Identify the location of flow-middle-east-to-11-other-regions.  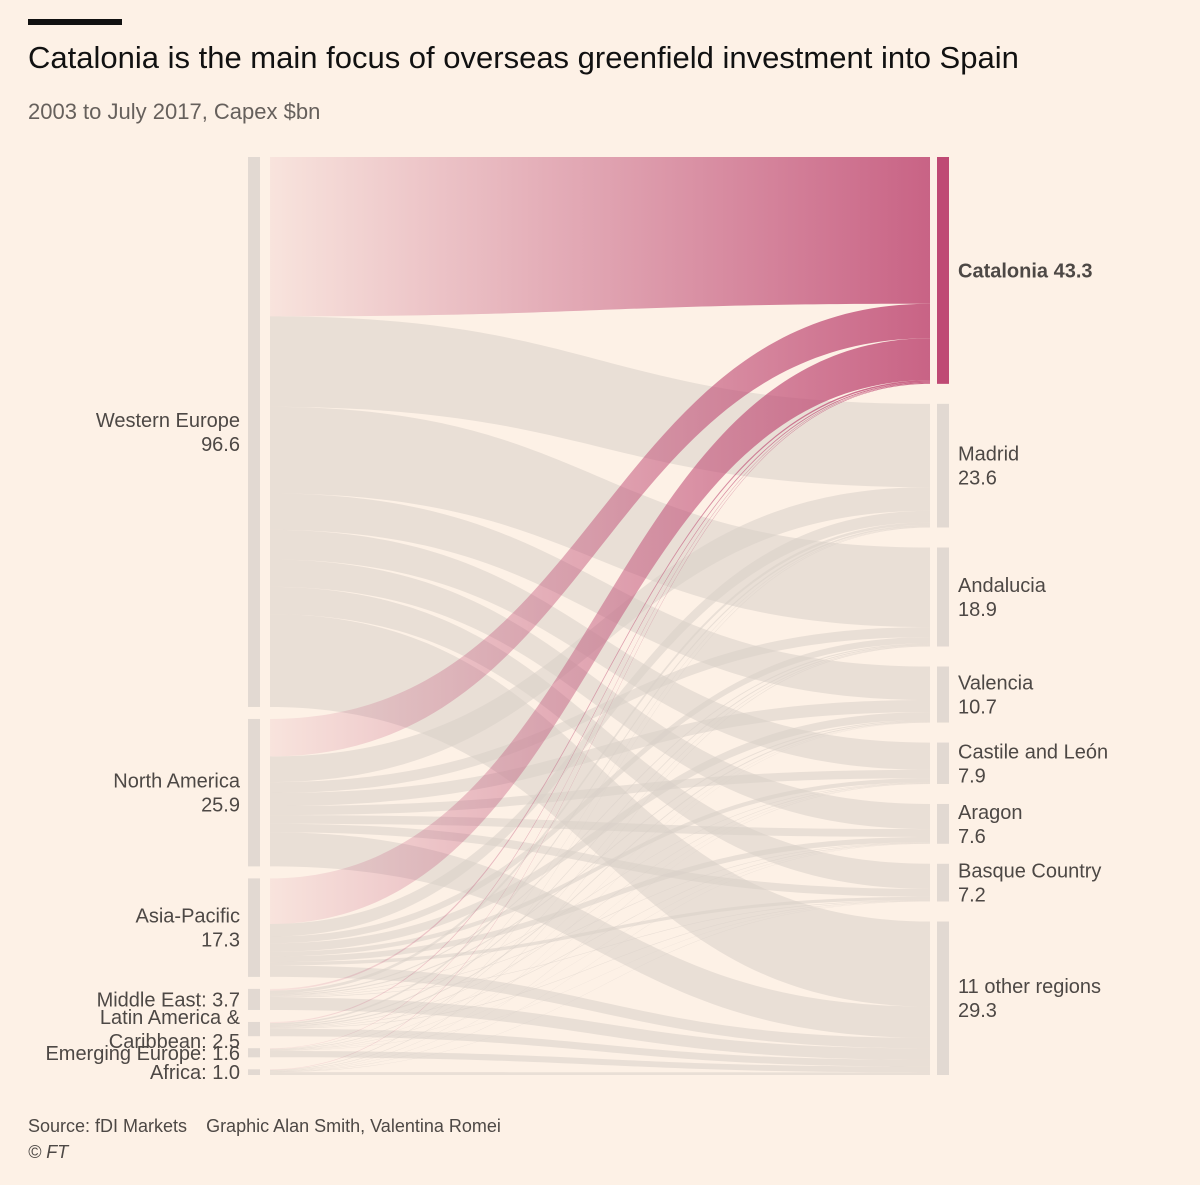
(600, 1028).